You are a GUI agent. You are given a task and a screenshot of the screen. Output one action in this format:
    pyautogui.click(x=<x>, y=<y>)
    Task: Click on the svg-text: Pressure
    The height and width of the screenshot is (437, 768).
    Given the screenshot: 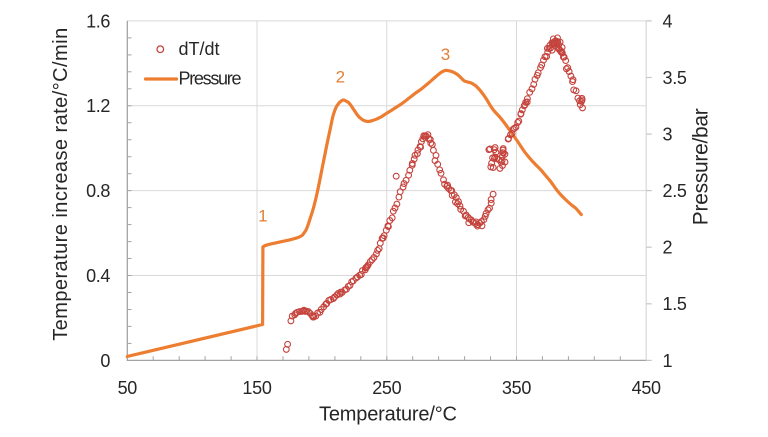 What is the action you would take?
    pyautogui.click(x=210, y=79)
    